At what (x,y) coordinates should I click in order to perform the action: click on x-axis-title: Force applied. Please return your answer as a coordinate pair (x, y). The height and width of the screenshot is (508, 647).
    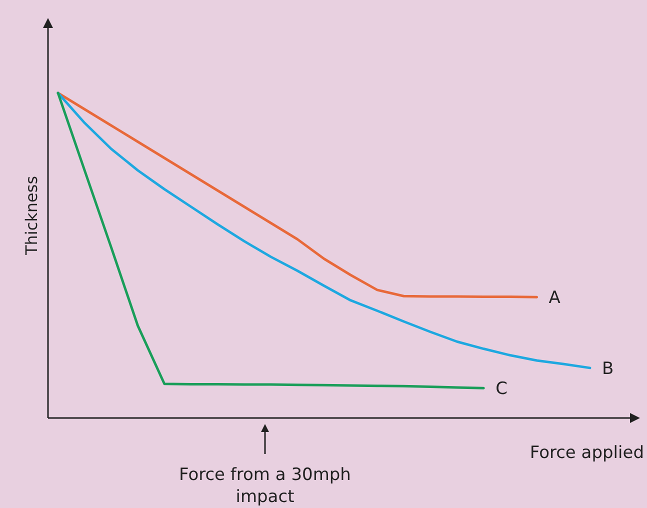
    Looking at the image, I should click on (587, 453).